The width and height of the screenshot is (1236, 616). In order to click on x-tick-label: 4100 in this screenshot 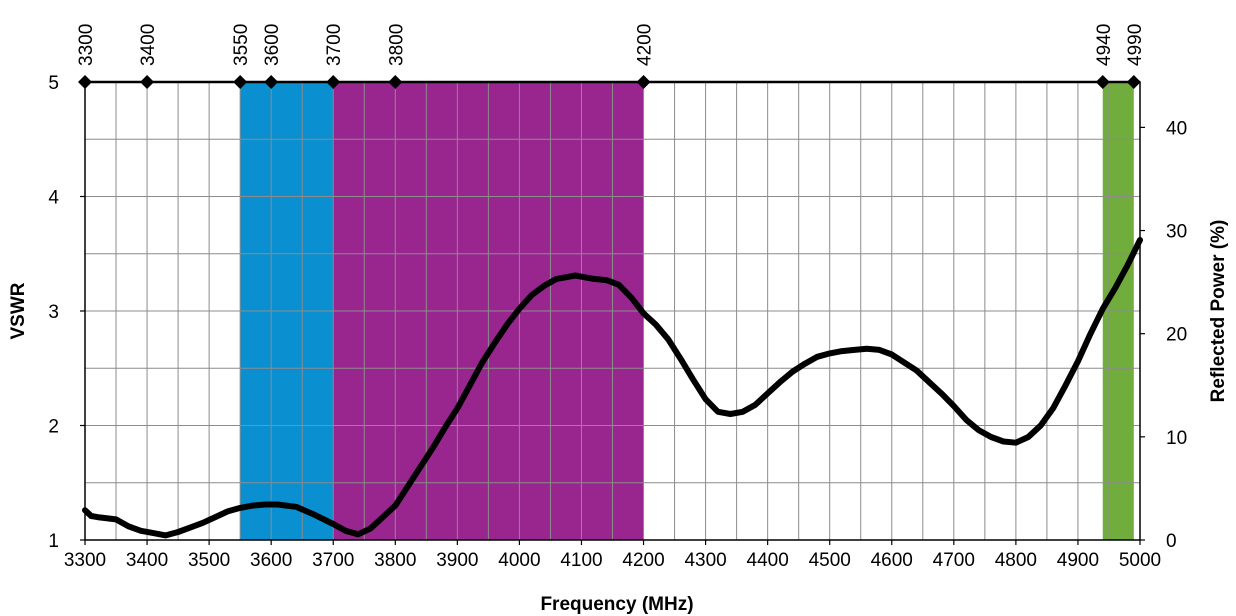, I will do `click(581, 560)`.